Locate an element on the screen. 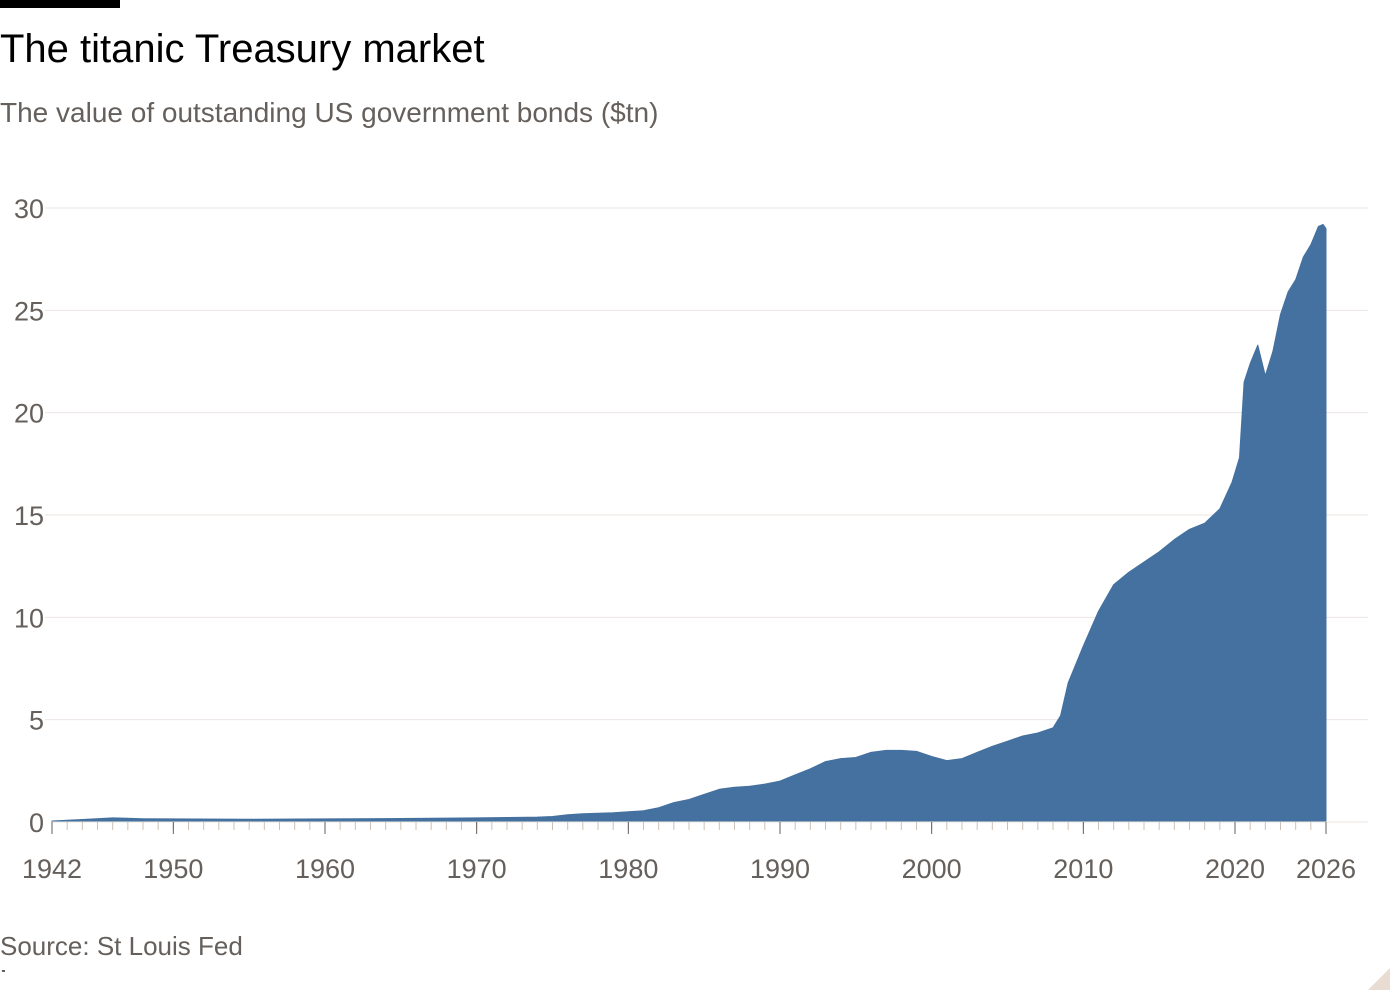 The height and width of the screenshot is (1000, 1400). x-tick-label: 1942 is located at coordinates (52, 869).